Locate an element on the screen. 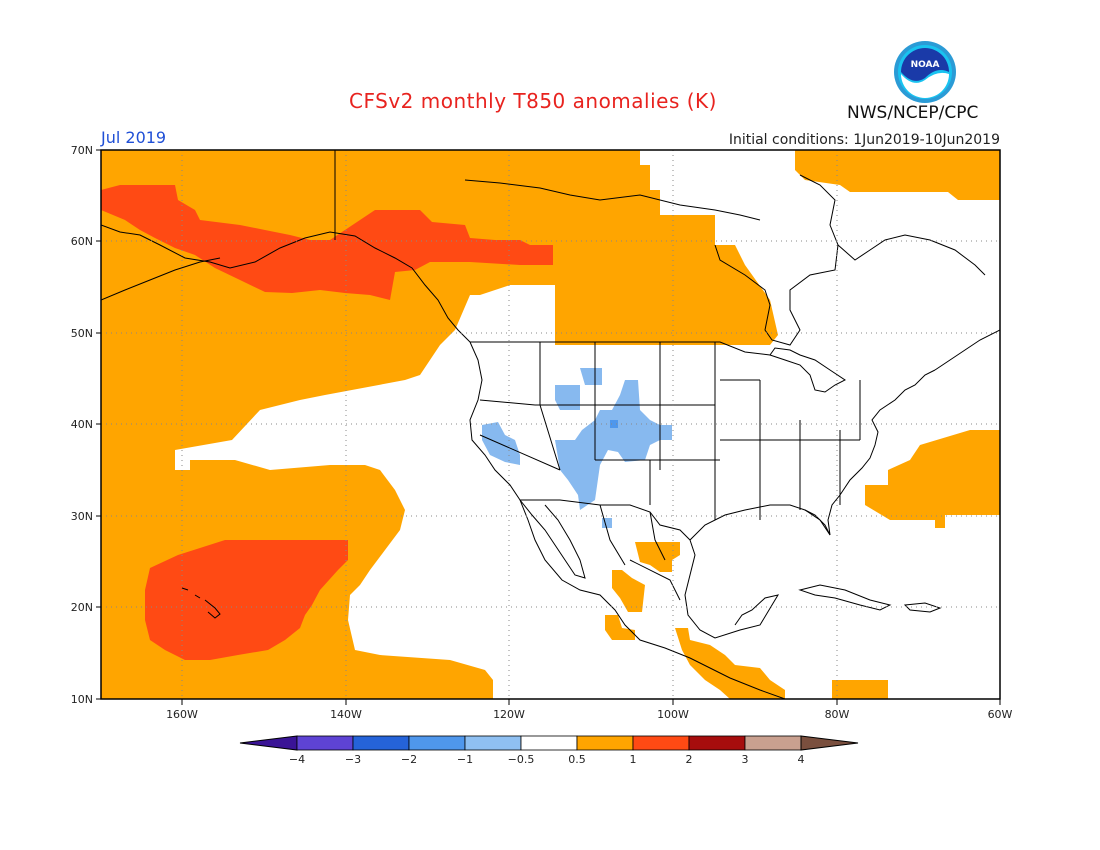 This screenshot has height=850, width=1100. lon-tick-label: 100W is located at coordinates (673, 714).